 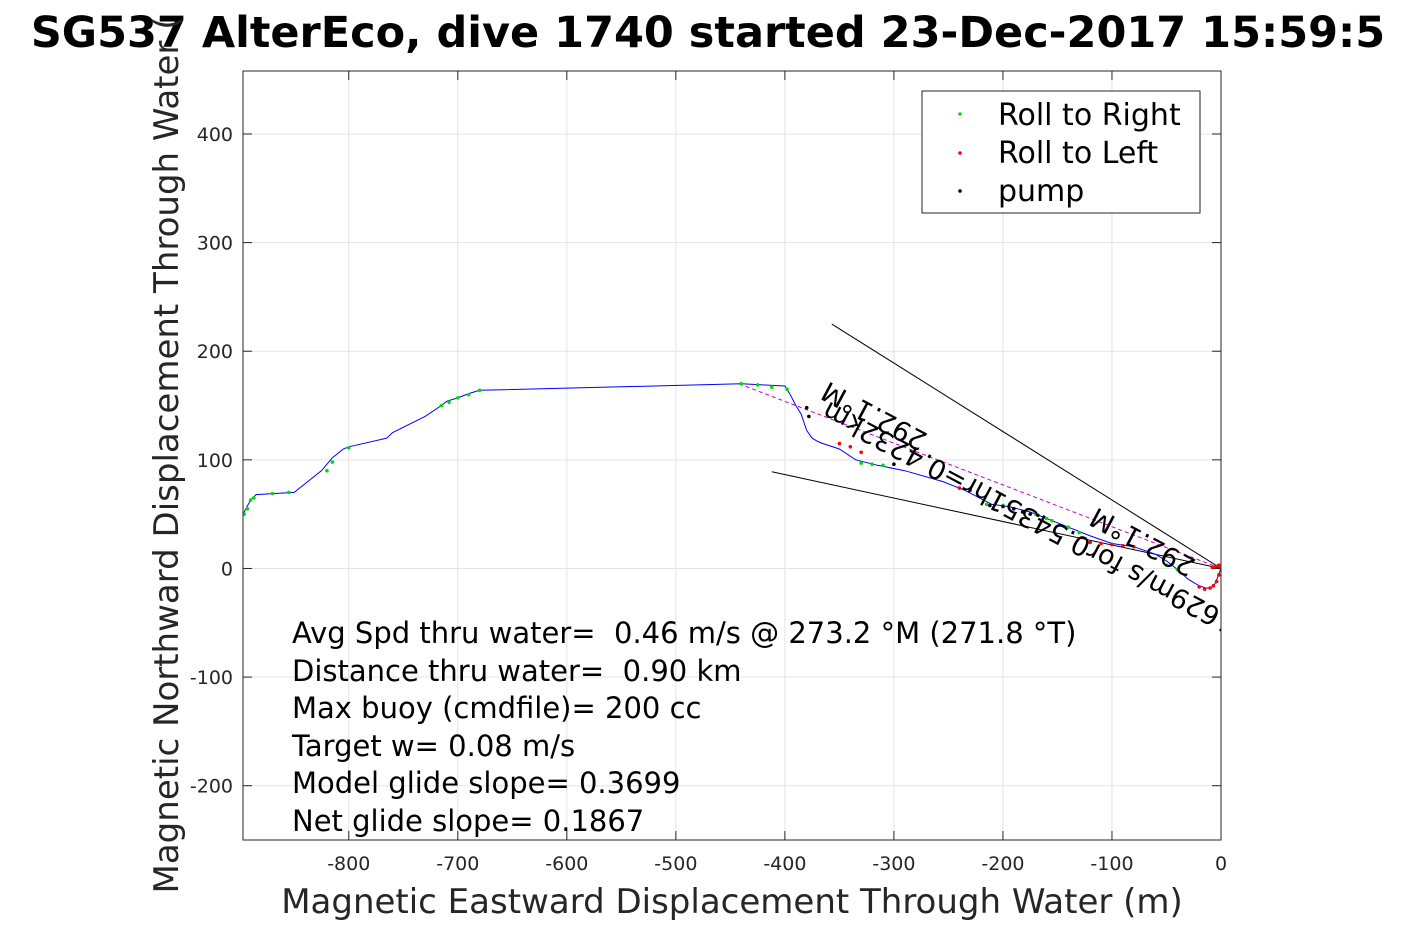 What do you see at coordinates (517, 671) in the screenshot?
I see `annotation-distance: Distance thru water= 0.90 km` at bounding box center [517, 671].